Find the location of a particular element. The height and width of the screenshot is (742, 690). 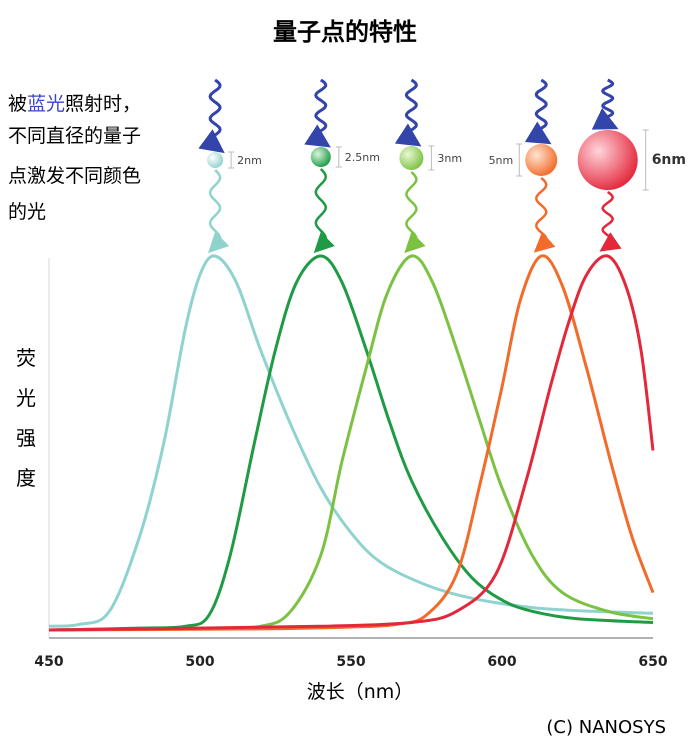

x-tick-label: 450 is located at coordinates (48, 662).